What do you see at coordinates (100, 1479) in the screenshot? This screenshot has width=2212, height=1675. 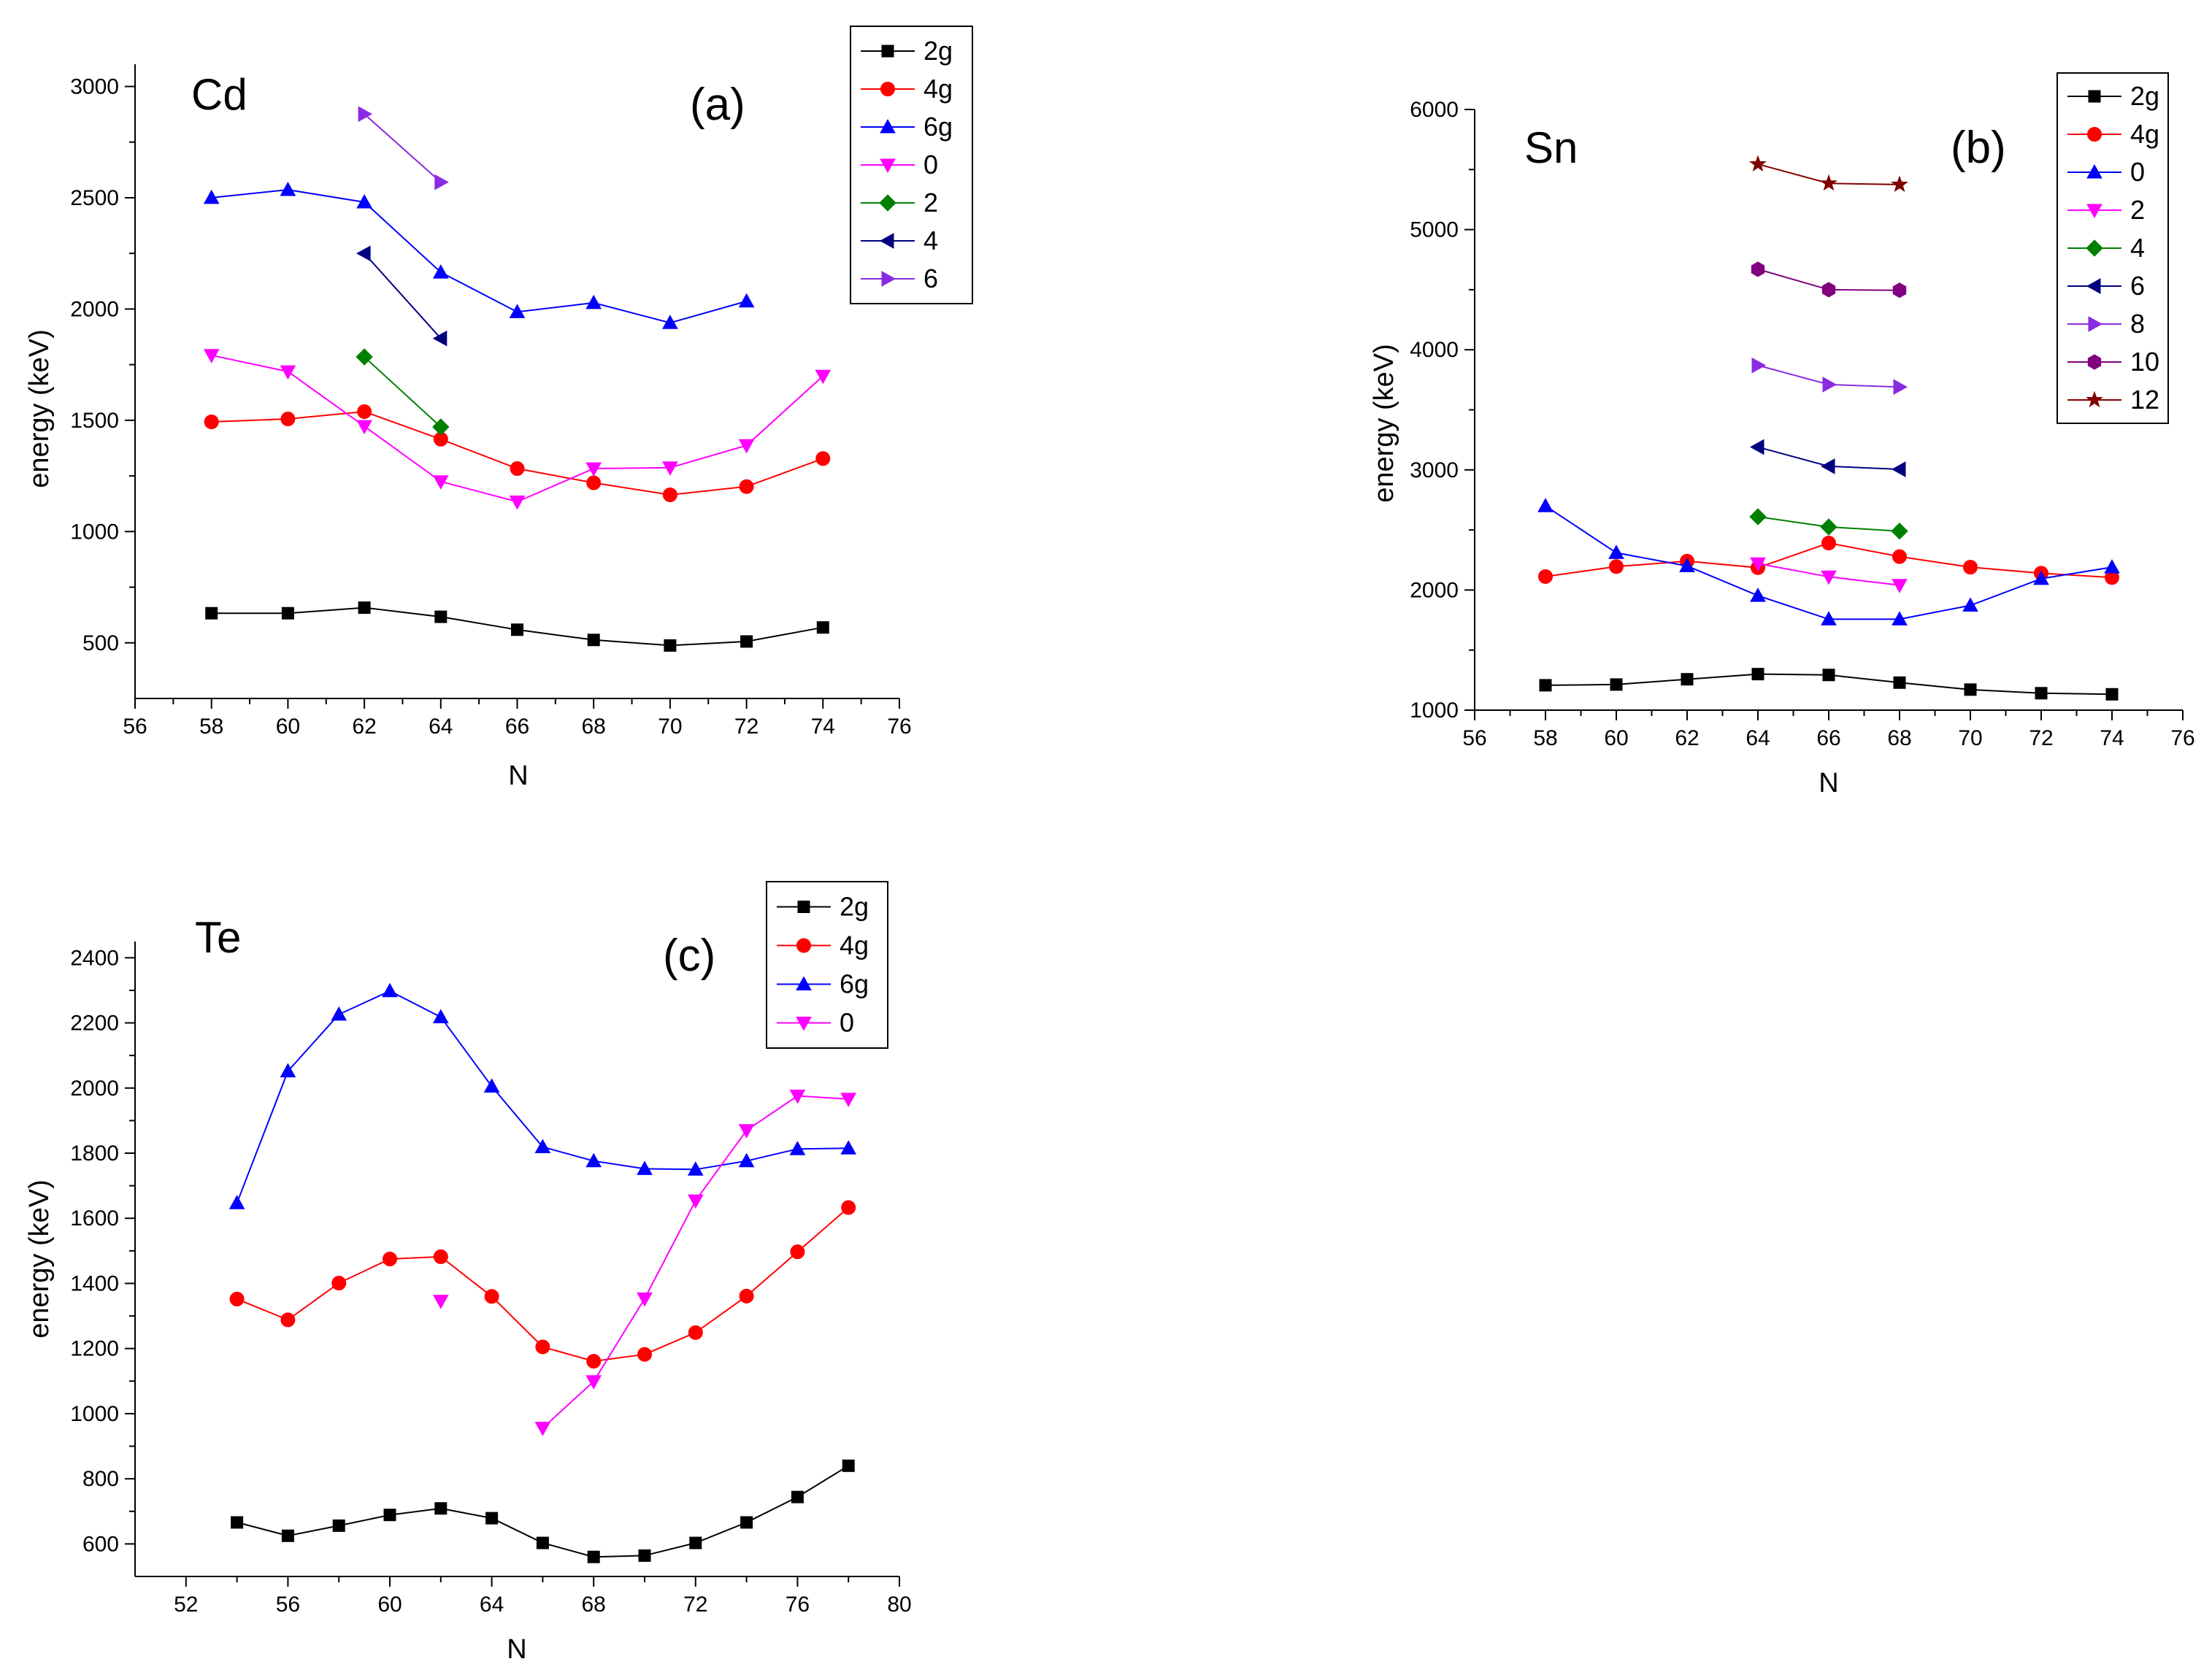 I see `y-tick-label: 800` at bounding box center [100, 1479].